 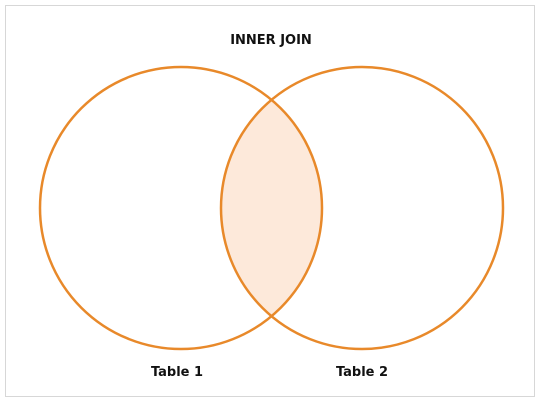 I want to click on table-2-label: Table 2, so click(x=362, y=372).